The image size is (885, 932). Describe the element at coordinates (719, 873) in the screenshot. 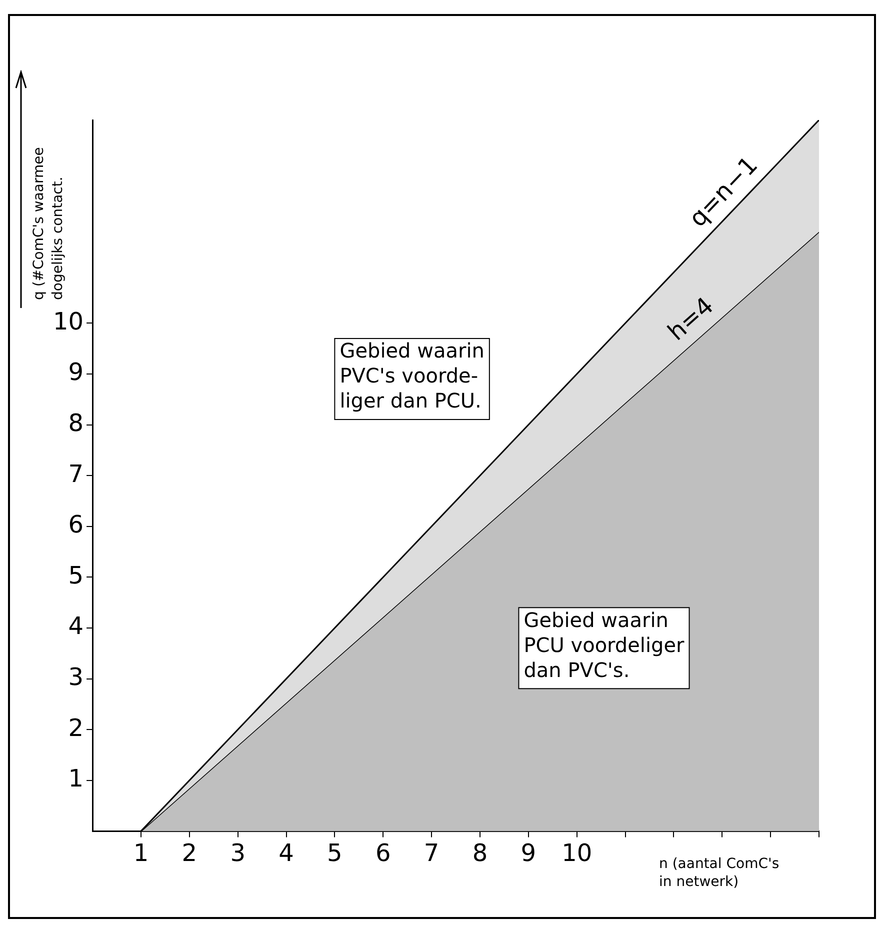

I see `x-axis-title: n (aantal ComC's in netwerk)` at that location.